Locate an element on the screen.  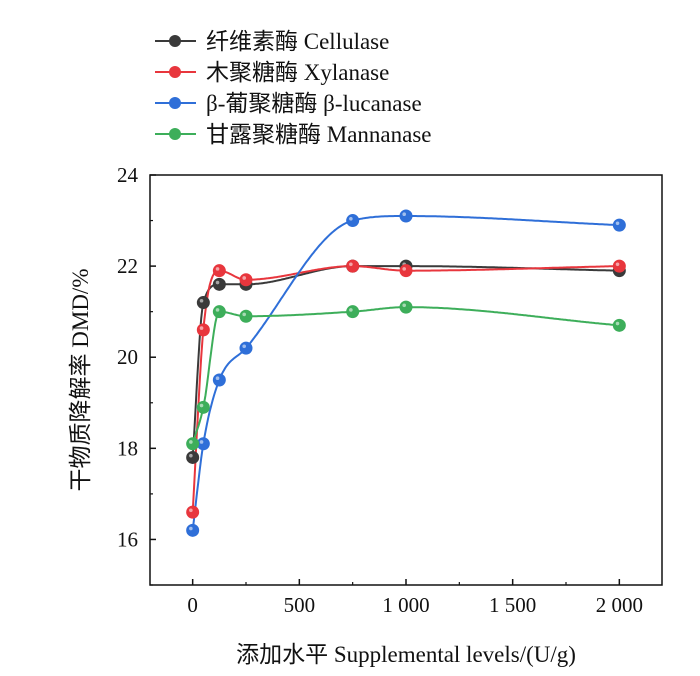
x-tick-label: 1 000 is located at coordinates (405, 605).